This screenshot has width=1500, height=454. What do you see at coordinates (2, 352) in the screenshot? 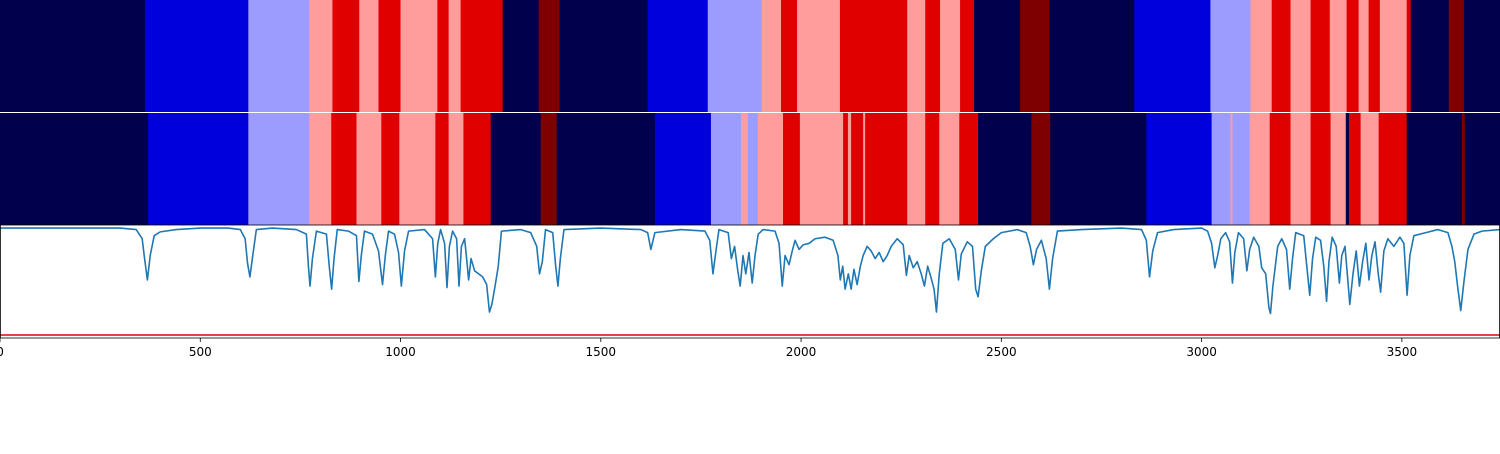
I see `x-tick-label-0: 0` at bounding box center [2, 352].